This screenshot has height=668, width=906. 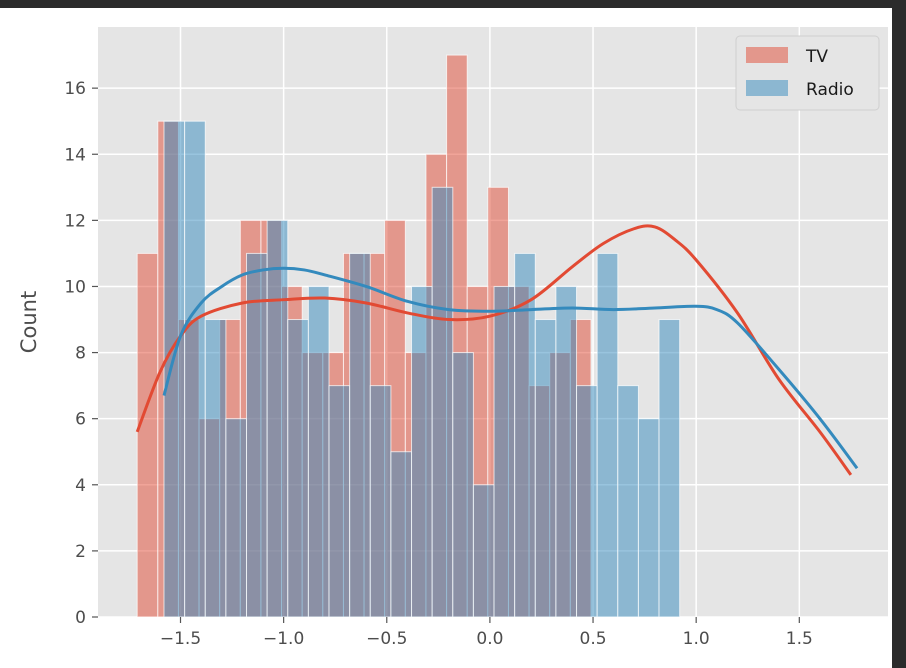 I want to click on window-right-edge, so click(x=899, y=334).